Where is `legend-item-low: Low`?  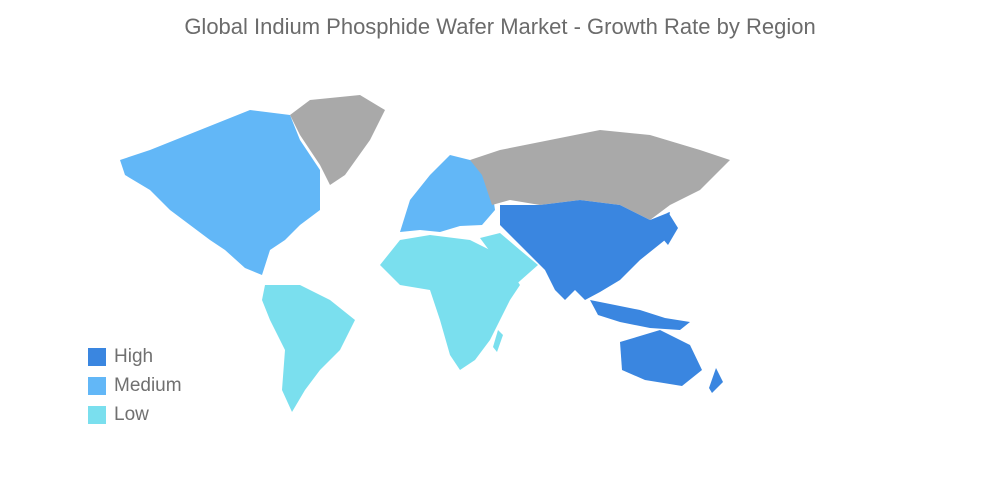
legend-item-low: Low is located at coordinates (135, 414).